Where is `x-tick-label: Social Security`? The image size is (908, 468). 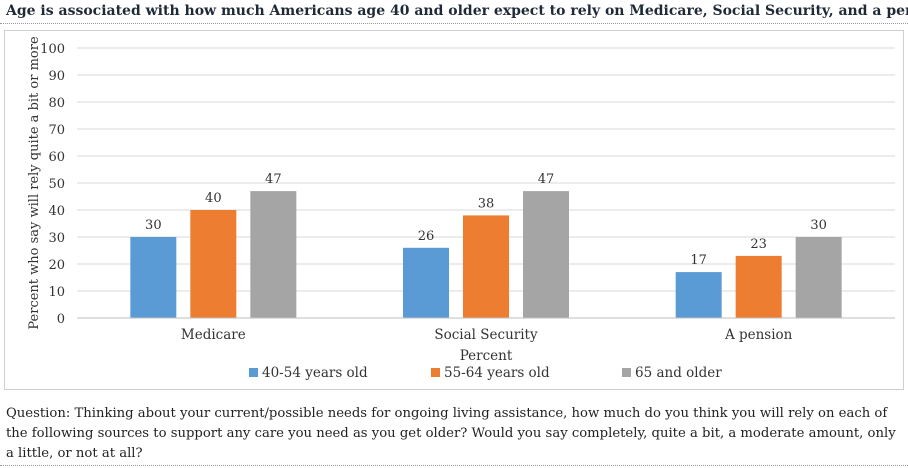 x-tick-label: Social Security is located at coordinates (486, 335).